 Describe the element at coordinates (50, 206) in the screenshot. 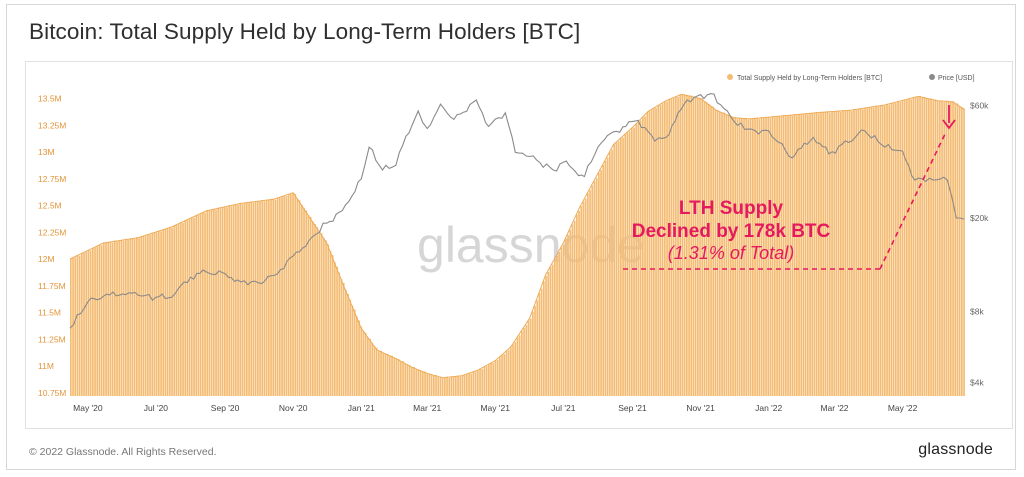

I see `y-left-tick-label: 12.5M` at that location.